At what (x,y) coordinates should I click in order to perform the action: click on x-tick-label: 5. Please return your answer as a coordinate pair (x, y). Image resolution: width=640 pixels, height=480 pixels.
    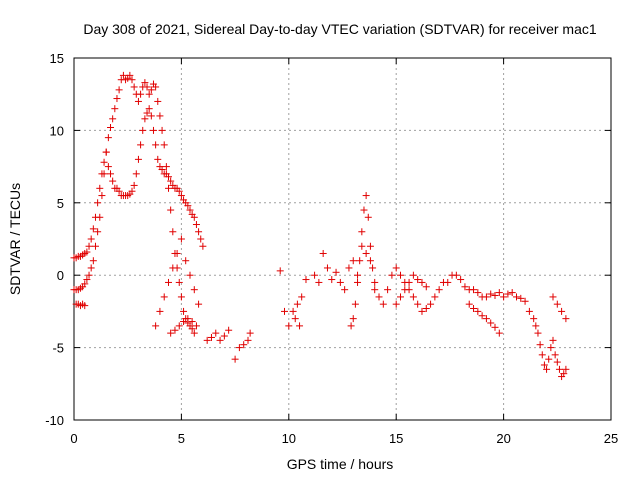
    Looking at the image, I should click on (181, 438).